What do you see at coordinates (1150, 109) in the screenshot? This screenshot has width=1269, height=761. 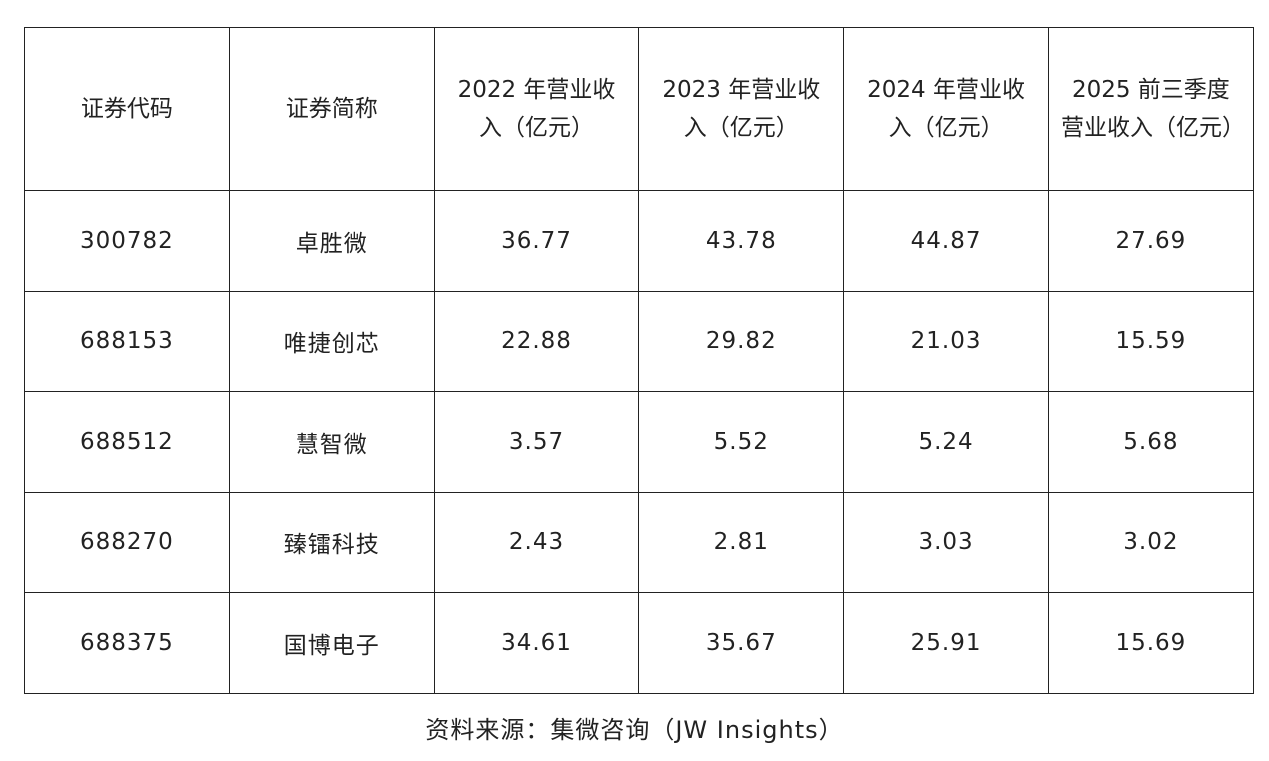 I see `header-cell: 2025 前三季度营业收入（亿元）` at bounding box center [1150, 109].